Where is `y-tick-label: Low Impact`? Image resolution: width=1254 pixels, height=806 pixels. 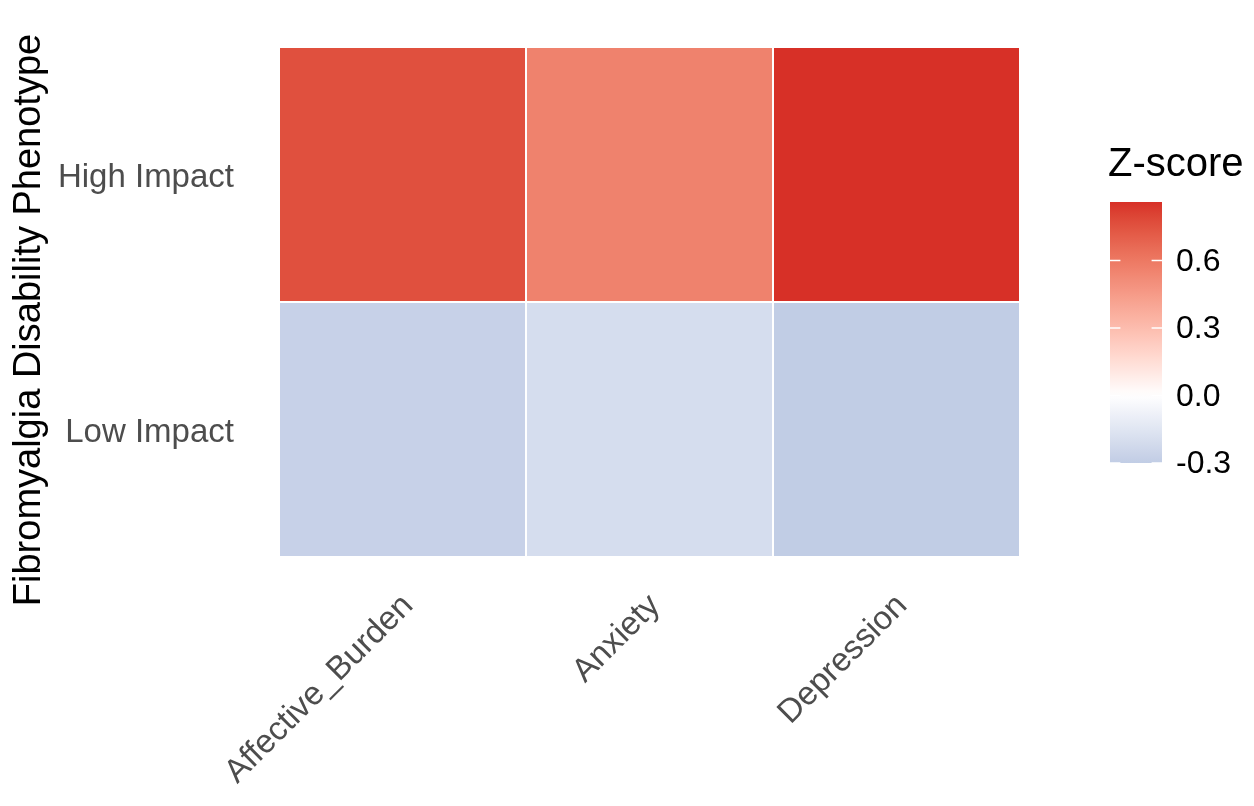 y-tick-label: Low Impact is located at coordinates (149, 431).